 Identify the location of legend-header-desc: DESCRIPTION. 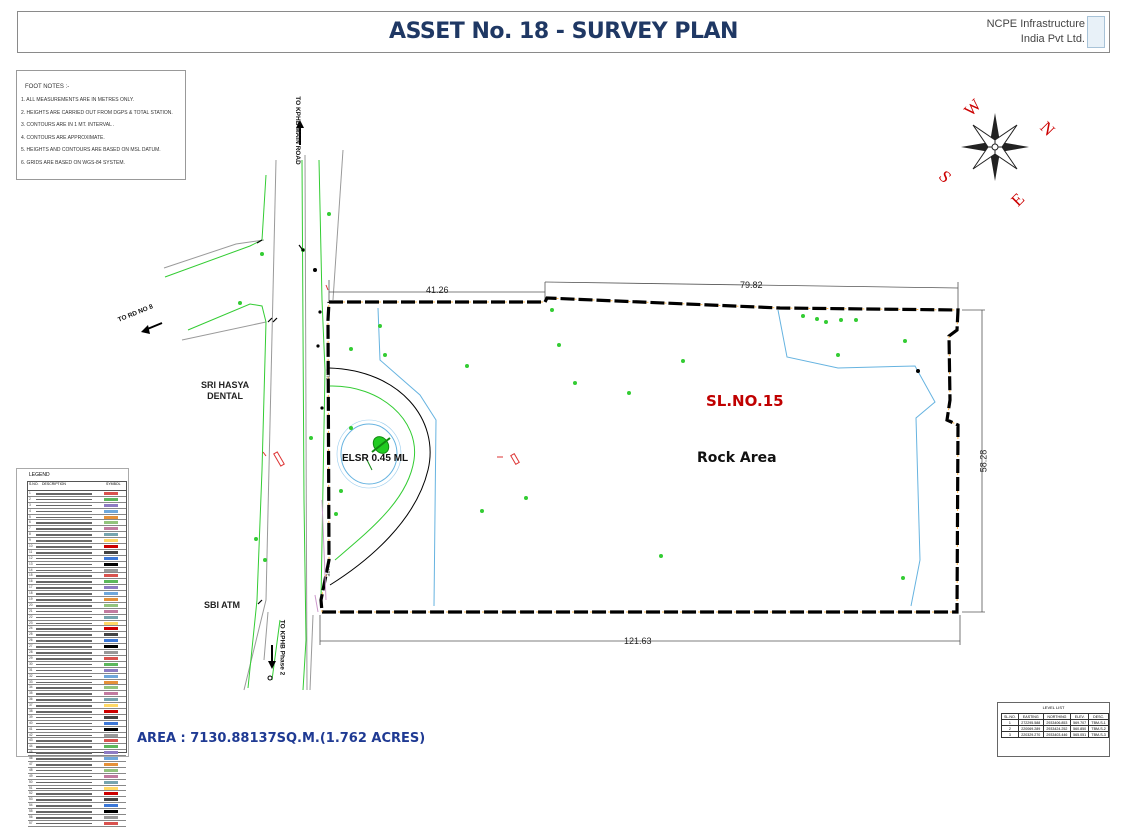
(54, 484).